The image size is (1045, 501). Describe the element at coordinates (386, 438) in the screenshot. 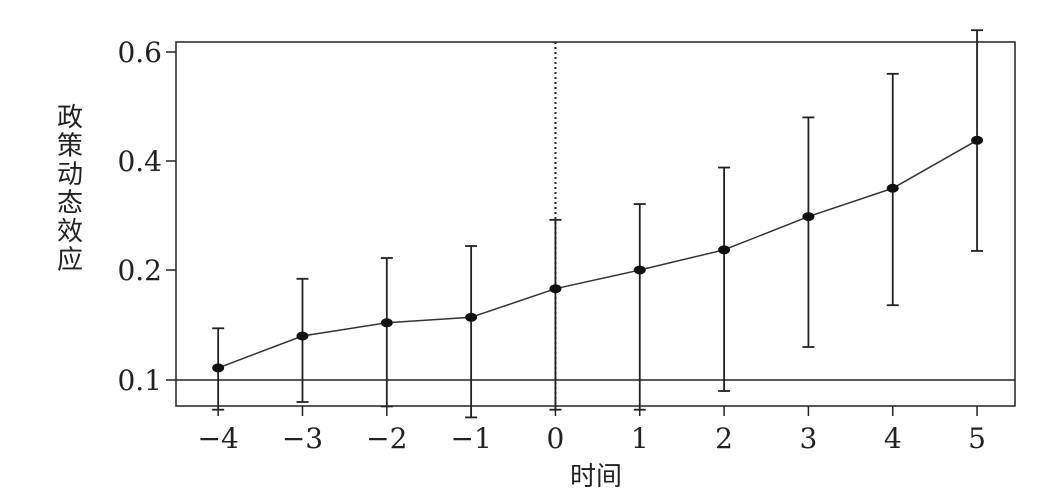

I see `x-tick-label: −2` at that location.